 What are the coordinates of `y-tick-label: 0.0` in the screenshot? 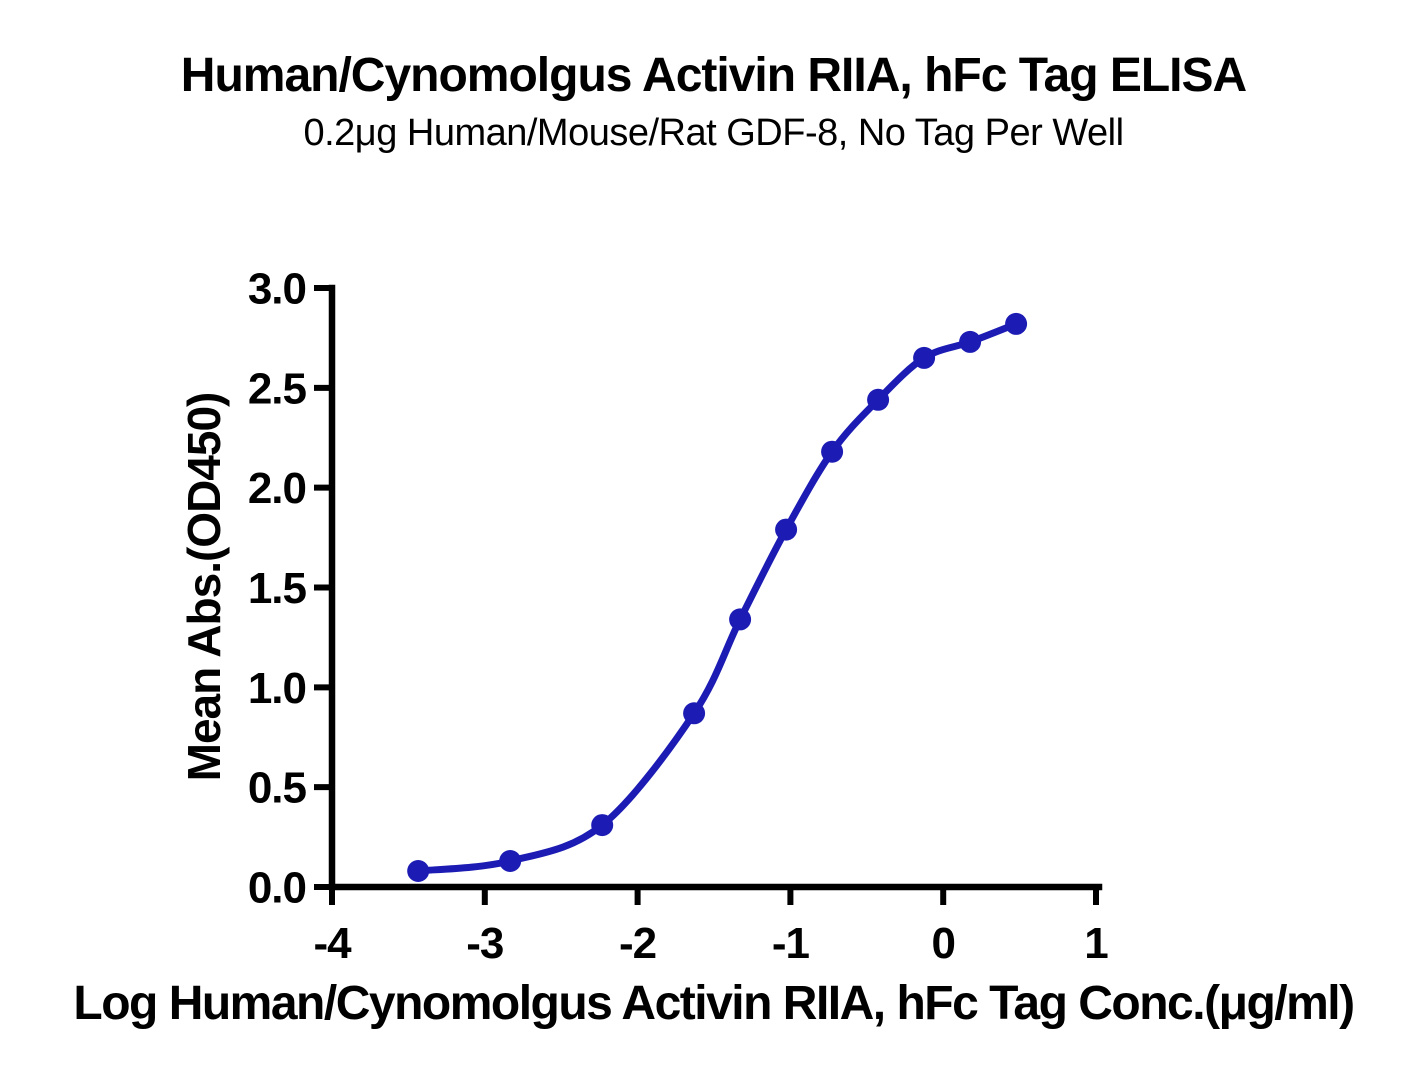 It's located at (277, 888).